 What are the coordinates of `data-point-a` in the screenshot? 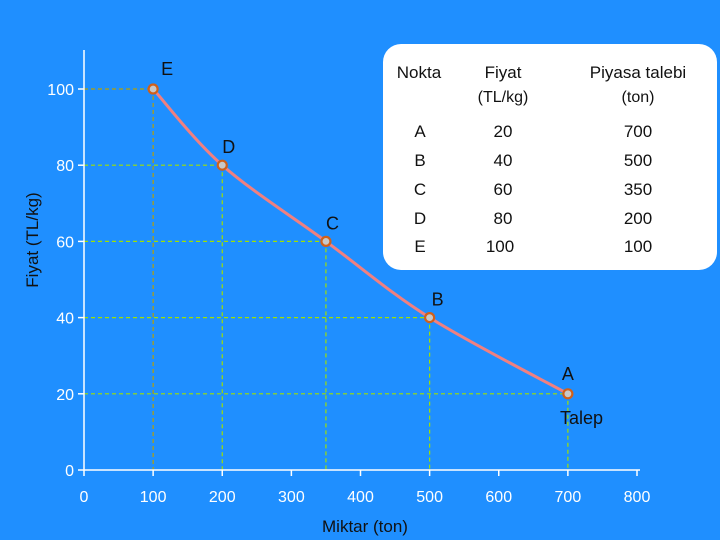 It's located at (568, 394).